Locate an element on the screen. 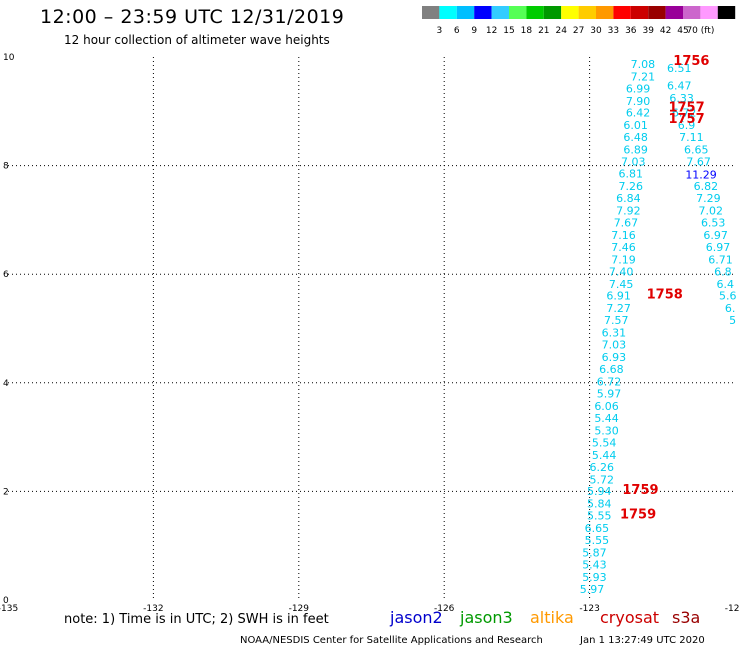  generated-timestamp: Jan 1 13:27:49 UTC 2020 is located at coordinates (642, 640).